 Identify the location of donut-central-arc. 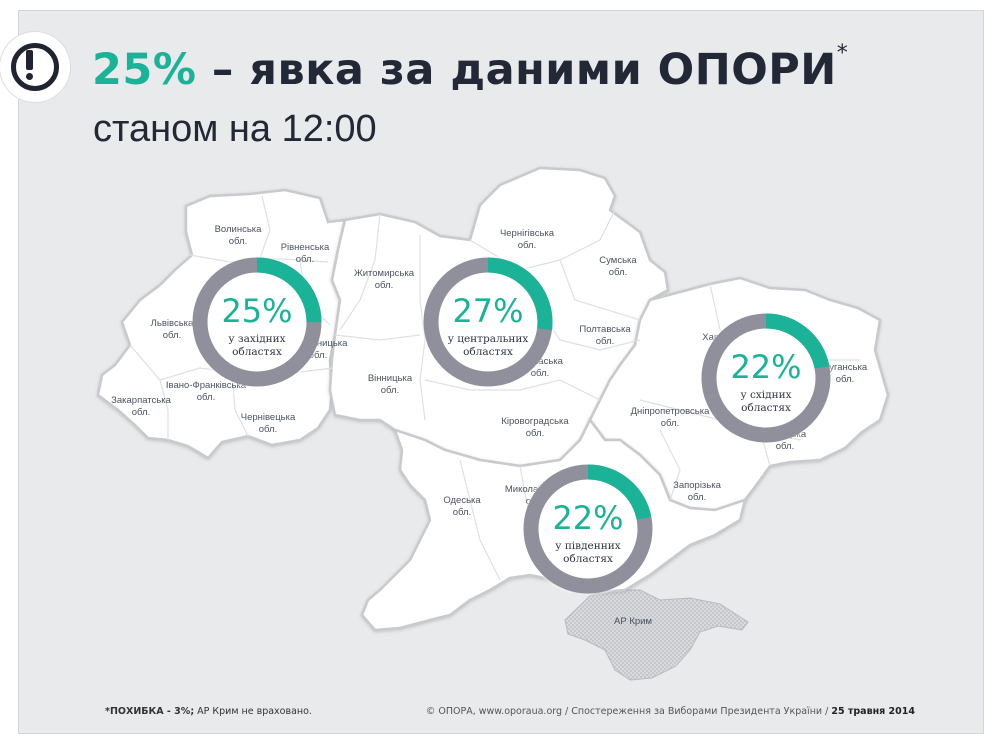
(488, 322).